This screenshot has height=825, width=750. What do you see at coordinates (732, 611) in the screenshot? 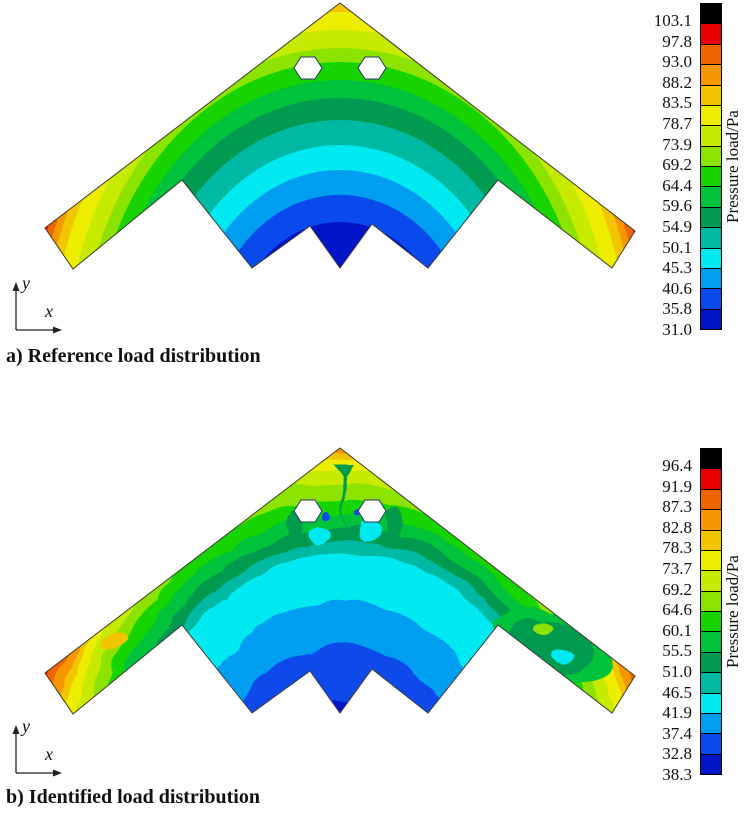
I see `colorbar-b-title: Pressure load/Pa` at bounding box center [732, 611].